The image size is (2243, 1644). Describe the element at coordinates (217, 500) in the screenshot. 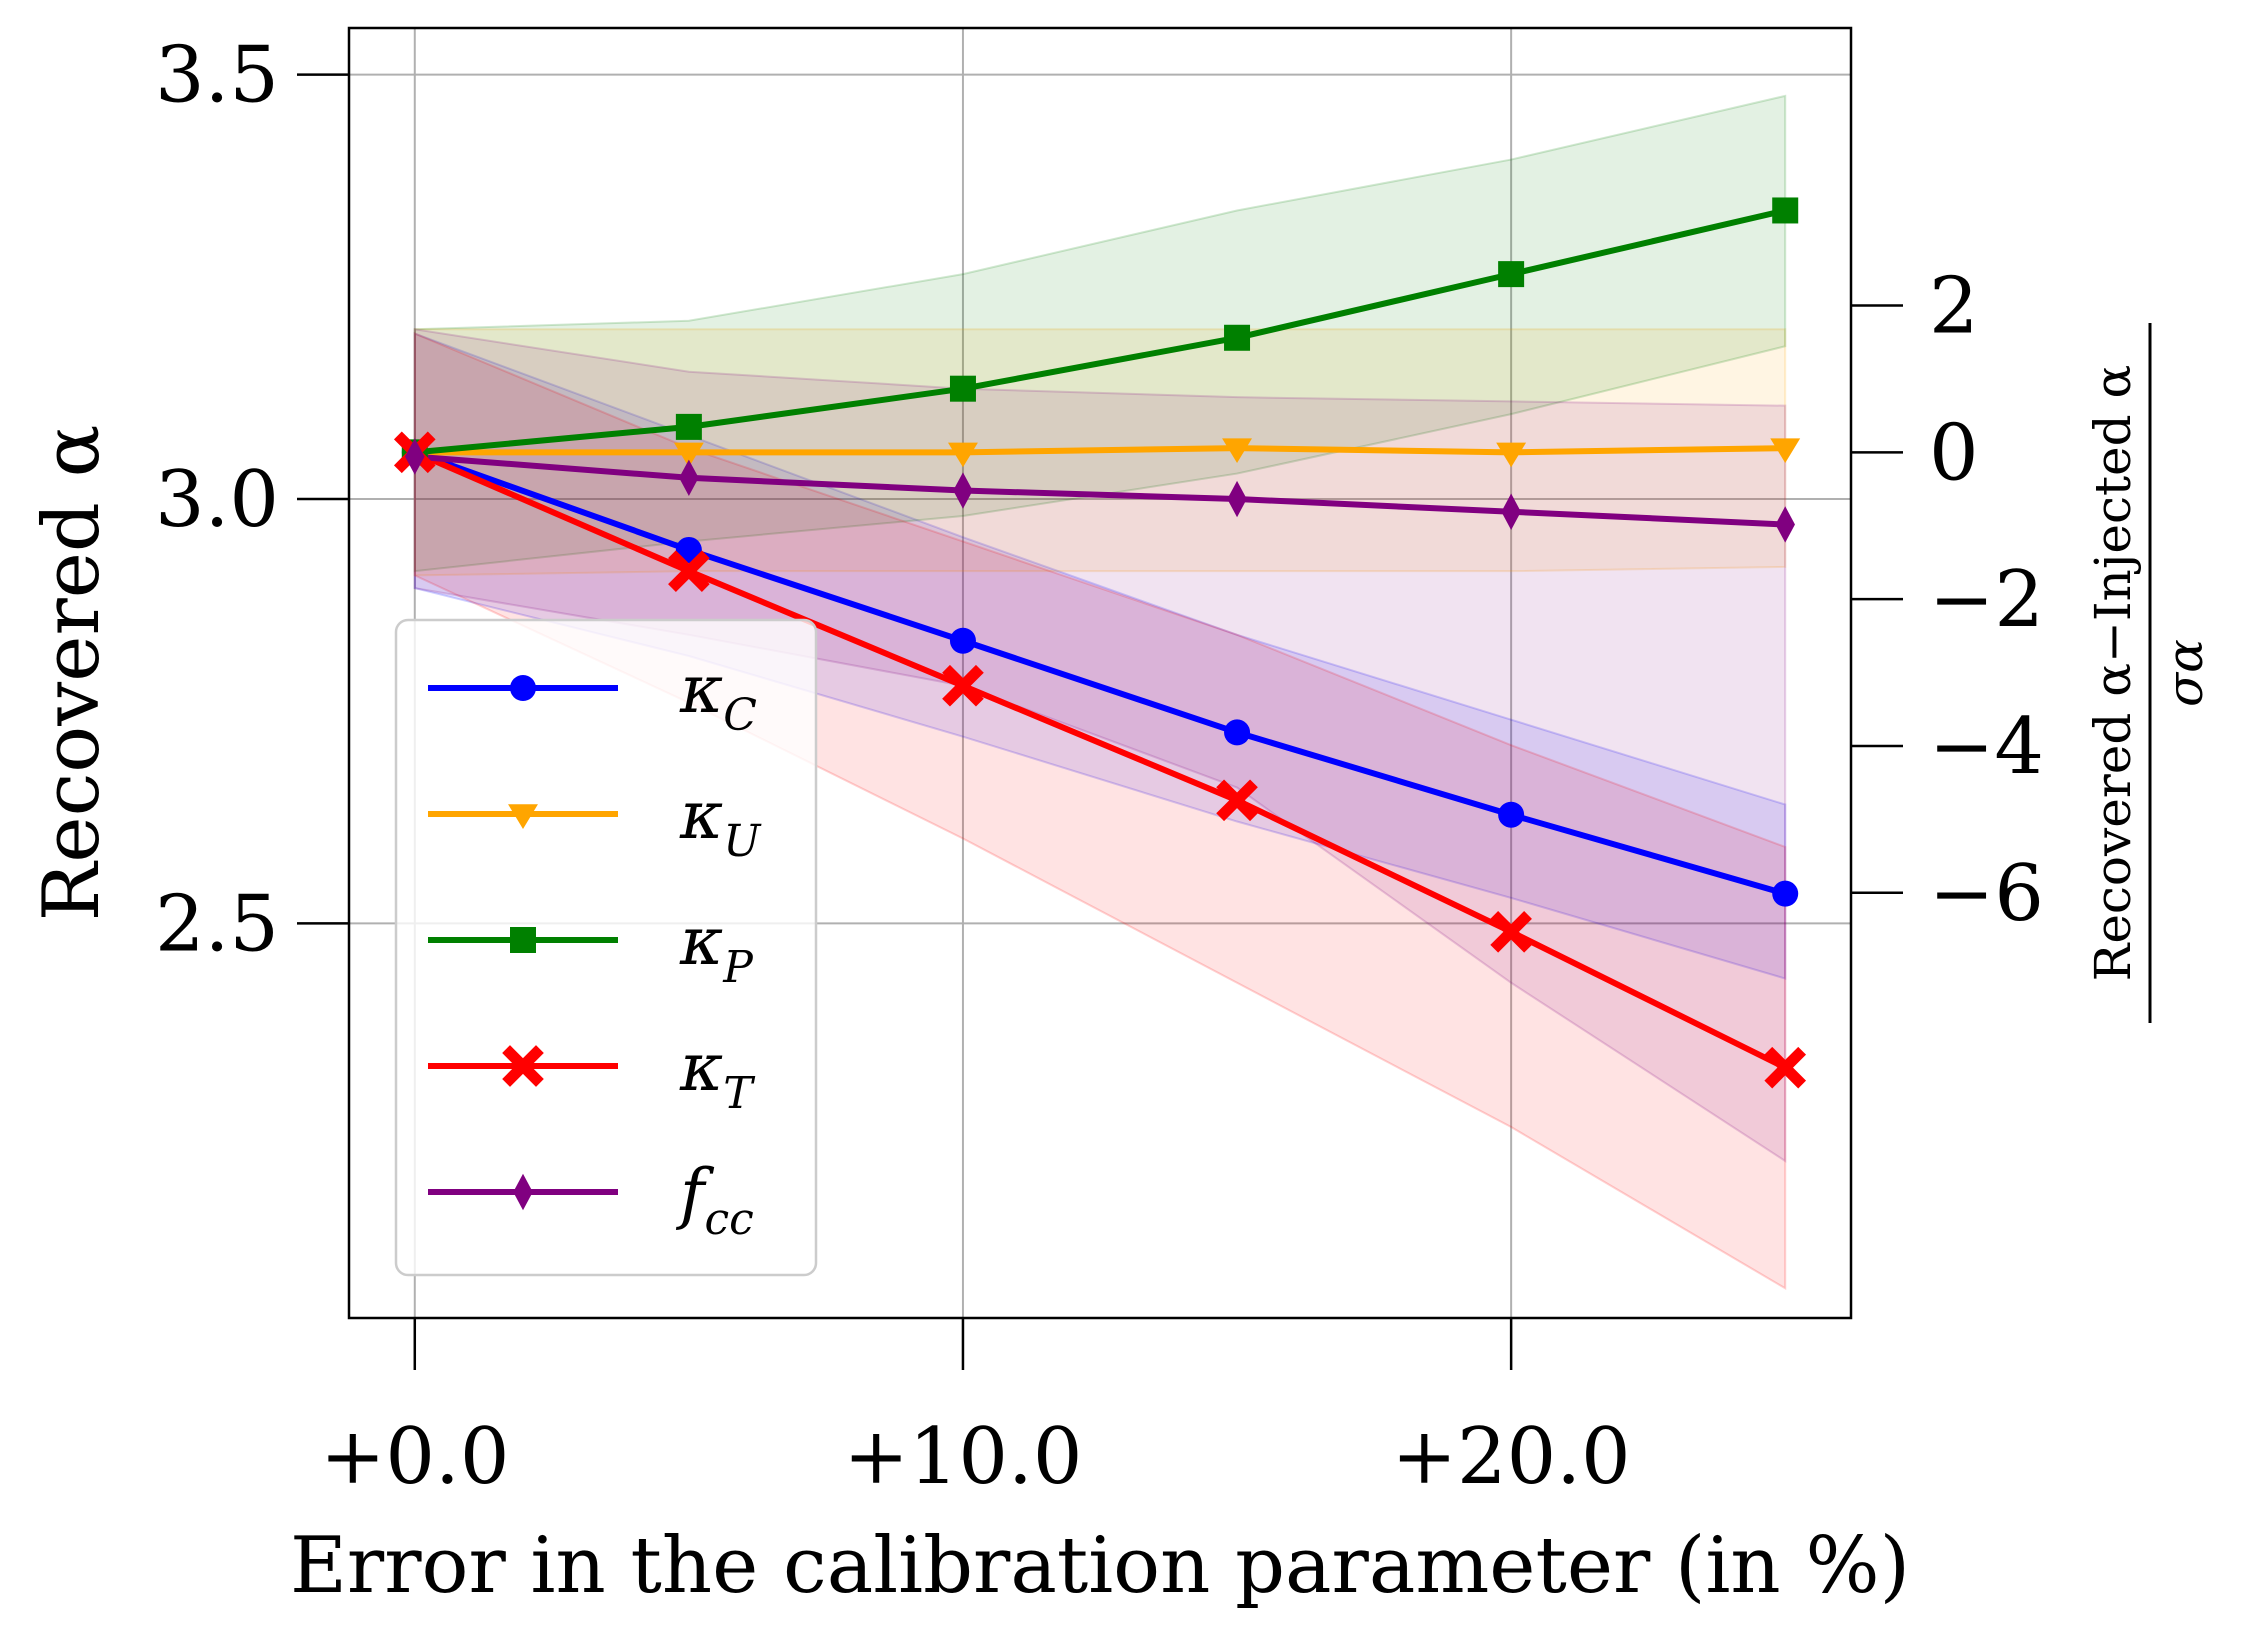

I see `y-tick-label: 3.0` at that location.